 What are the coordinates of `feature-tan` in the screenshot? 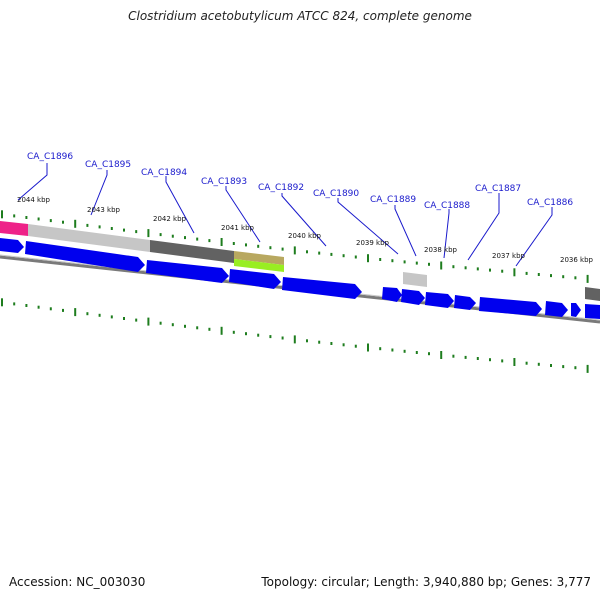 It's located at (259, 258).